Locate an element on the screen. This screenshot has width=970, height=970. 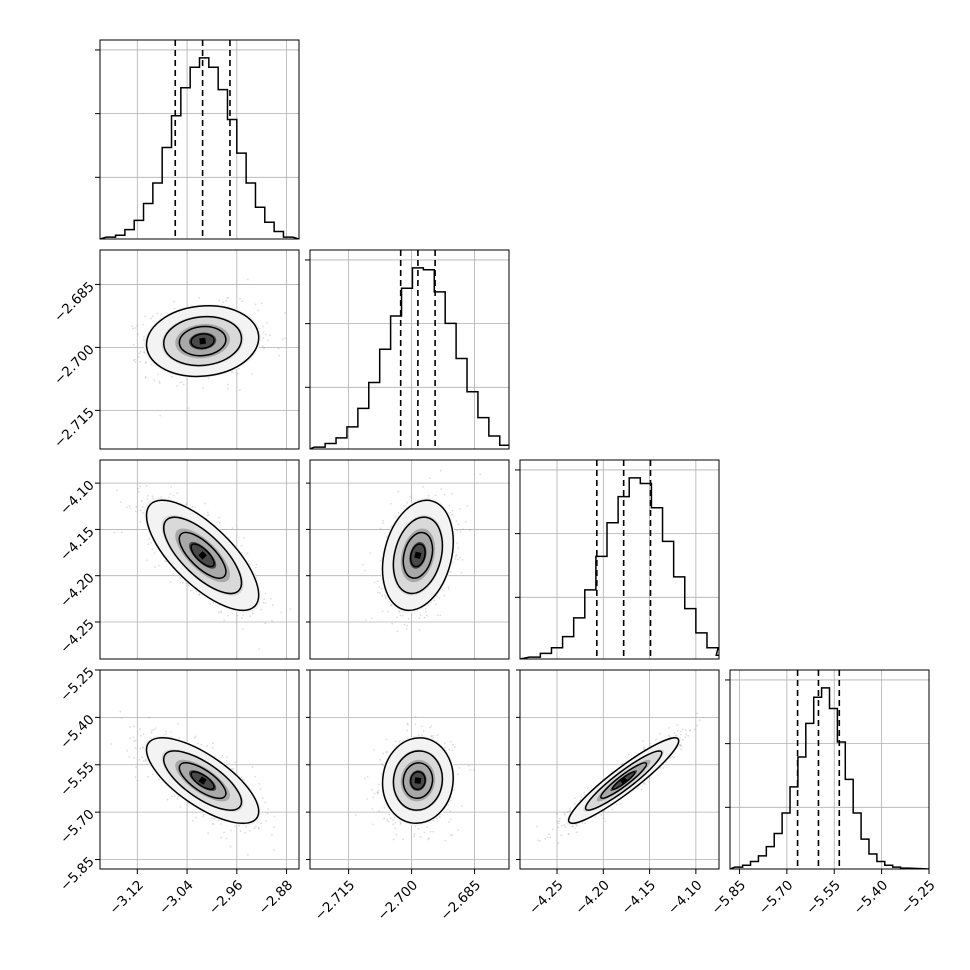
contour-line is located at coordinates (418, 555).